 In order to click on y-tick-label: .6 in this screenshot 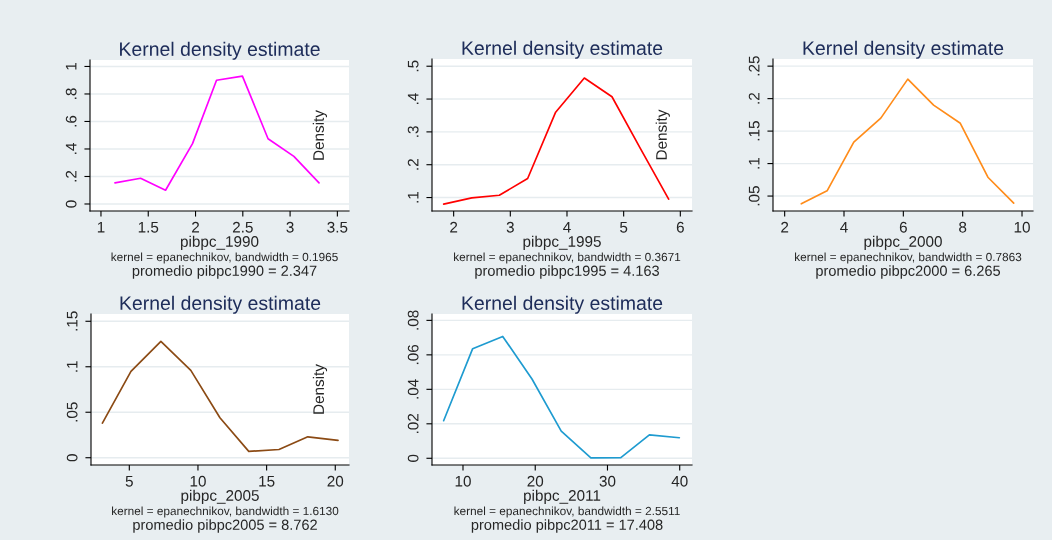, I will do `click(71, 121)`.